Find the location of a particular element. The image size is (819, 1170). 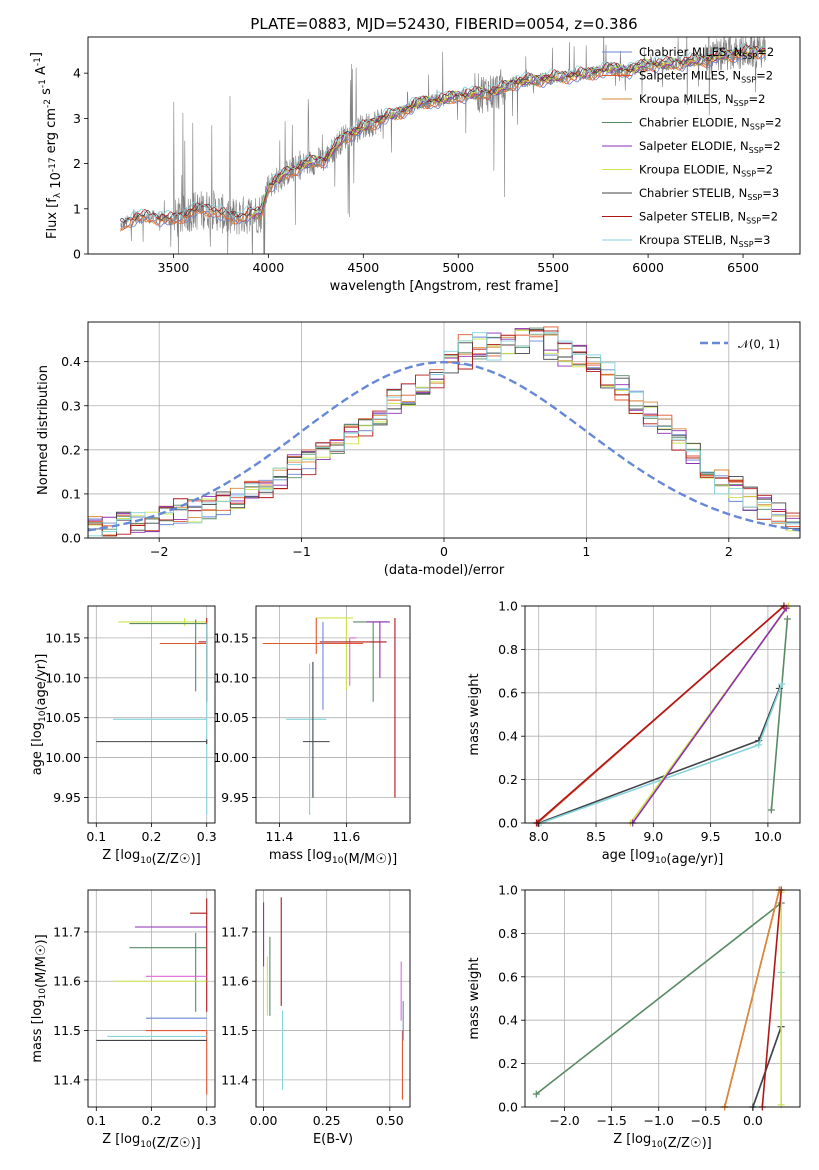

legend-label-chabrier_stelib: Chabrier STELIB, NSSP=3 is located at coordinates (709, 194).